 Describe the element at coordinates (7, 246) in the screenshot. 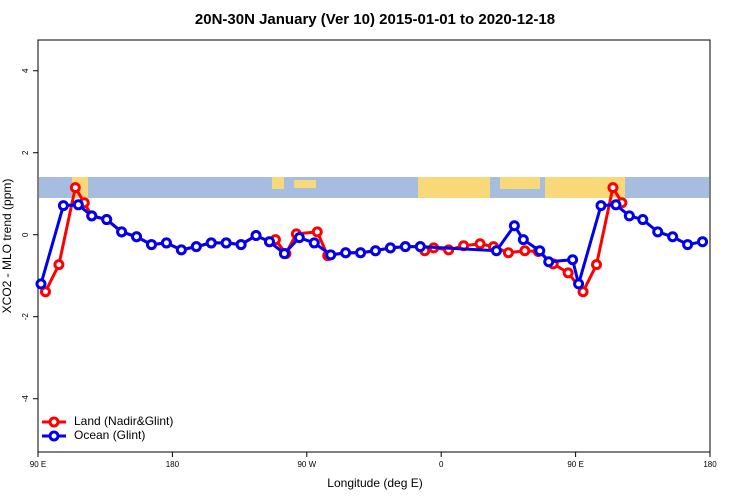

I see `y-axis-label: XCO2 - MLO trend (ppm)` at that location.